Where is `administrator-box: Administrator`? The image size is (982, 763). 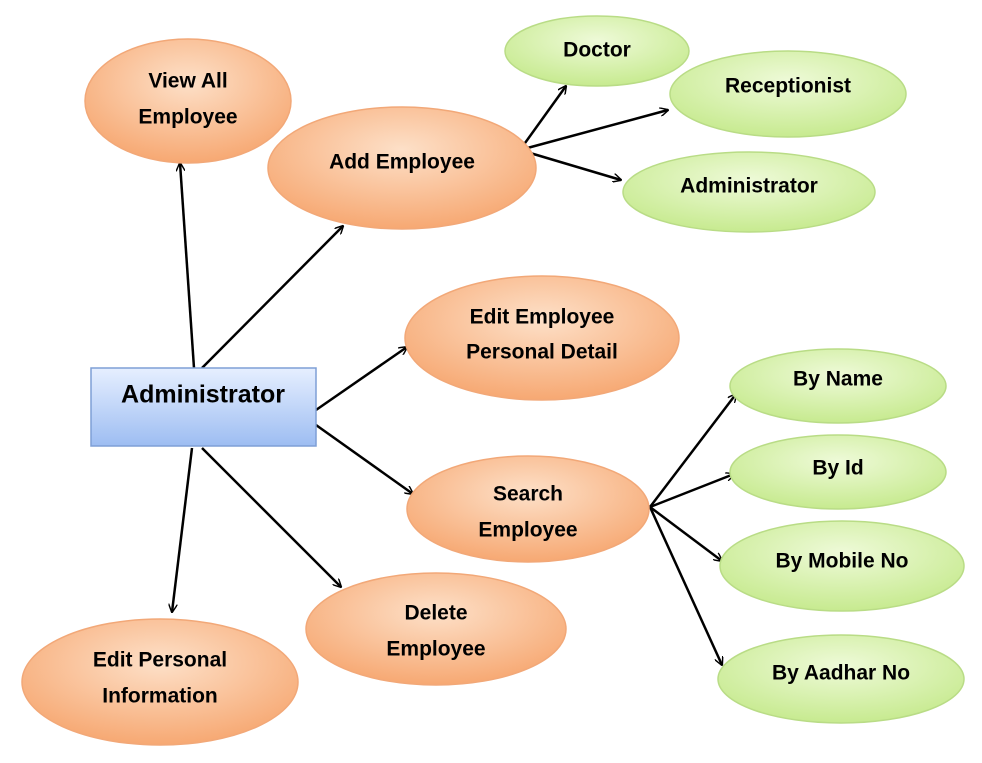
administrator-box: Administrator is located at coordinates (203, 407).